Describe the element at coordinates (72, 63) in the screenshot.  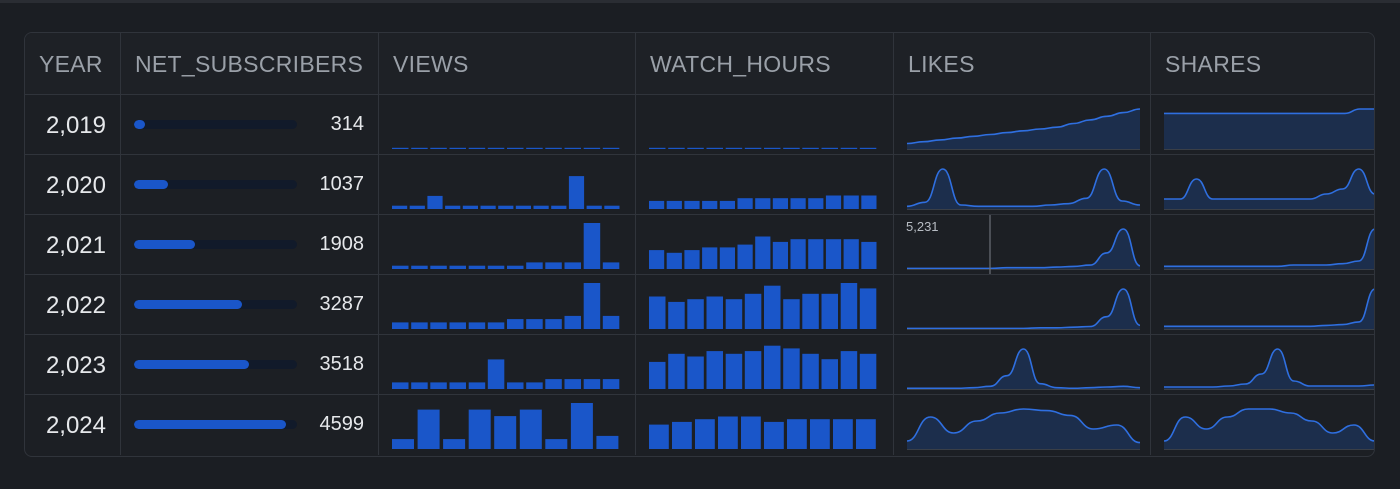
I see `header-year: YEAR` at that location.